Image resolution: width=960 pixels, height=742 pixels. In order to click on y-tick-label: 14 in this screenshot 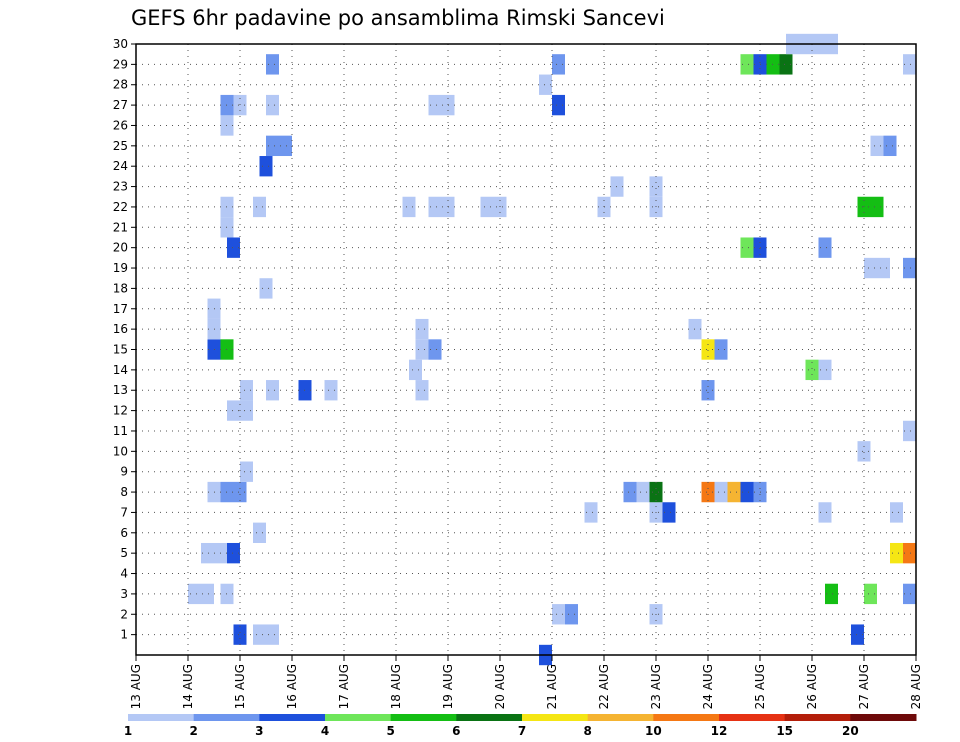, I will do `click(120, 370)`.